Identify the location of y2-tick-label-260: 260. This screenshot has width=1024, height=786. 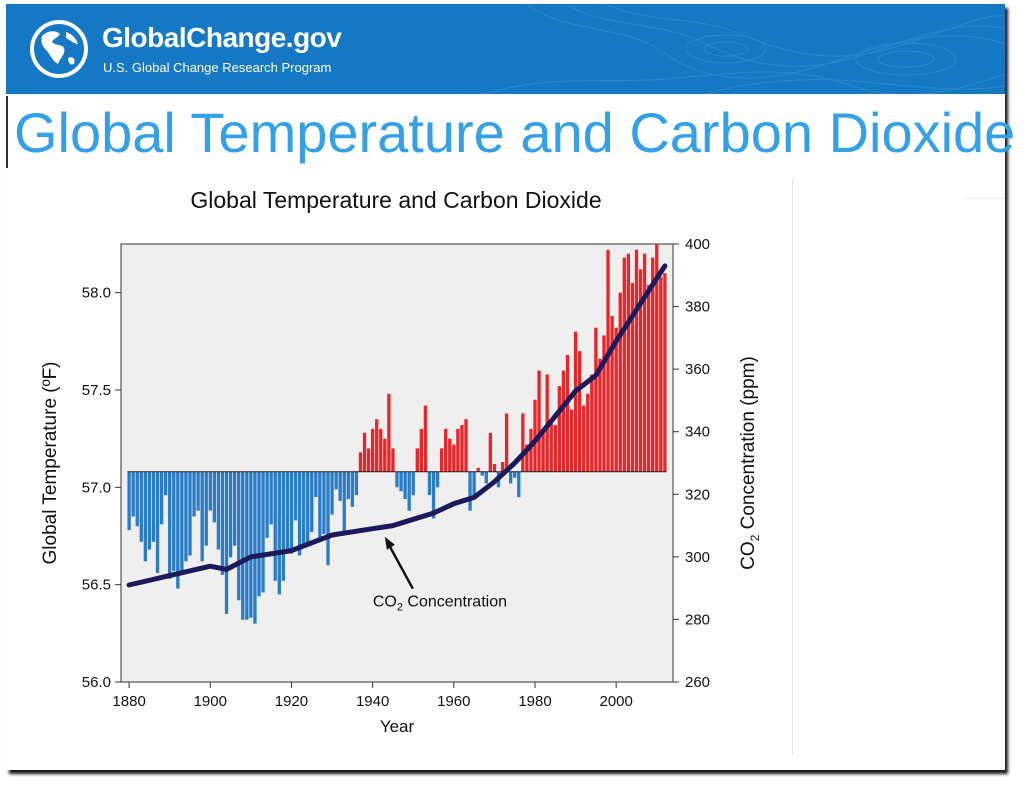
(697, 682).